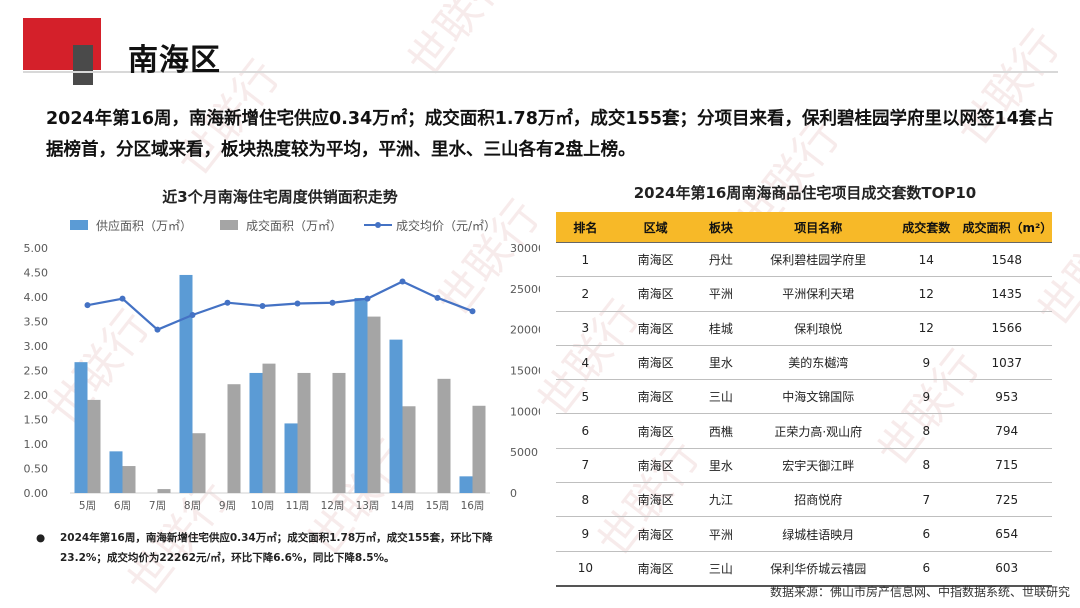  I want to click on data-source: 数据来源：佛山市房产信息网、中指数据系统、世联研究, so click(919, 592).